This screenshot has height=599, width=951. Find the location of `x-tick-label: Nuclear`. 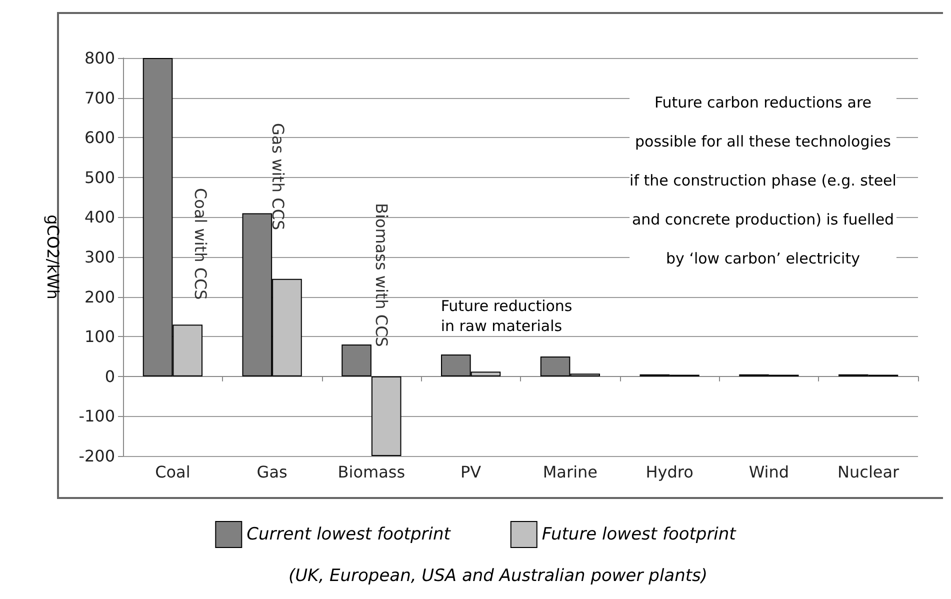

x-tick-label: Nuclear is located at coordinates (869, 472).